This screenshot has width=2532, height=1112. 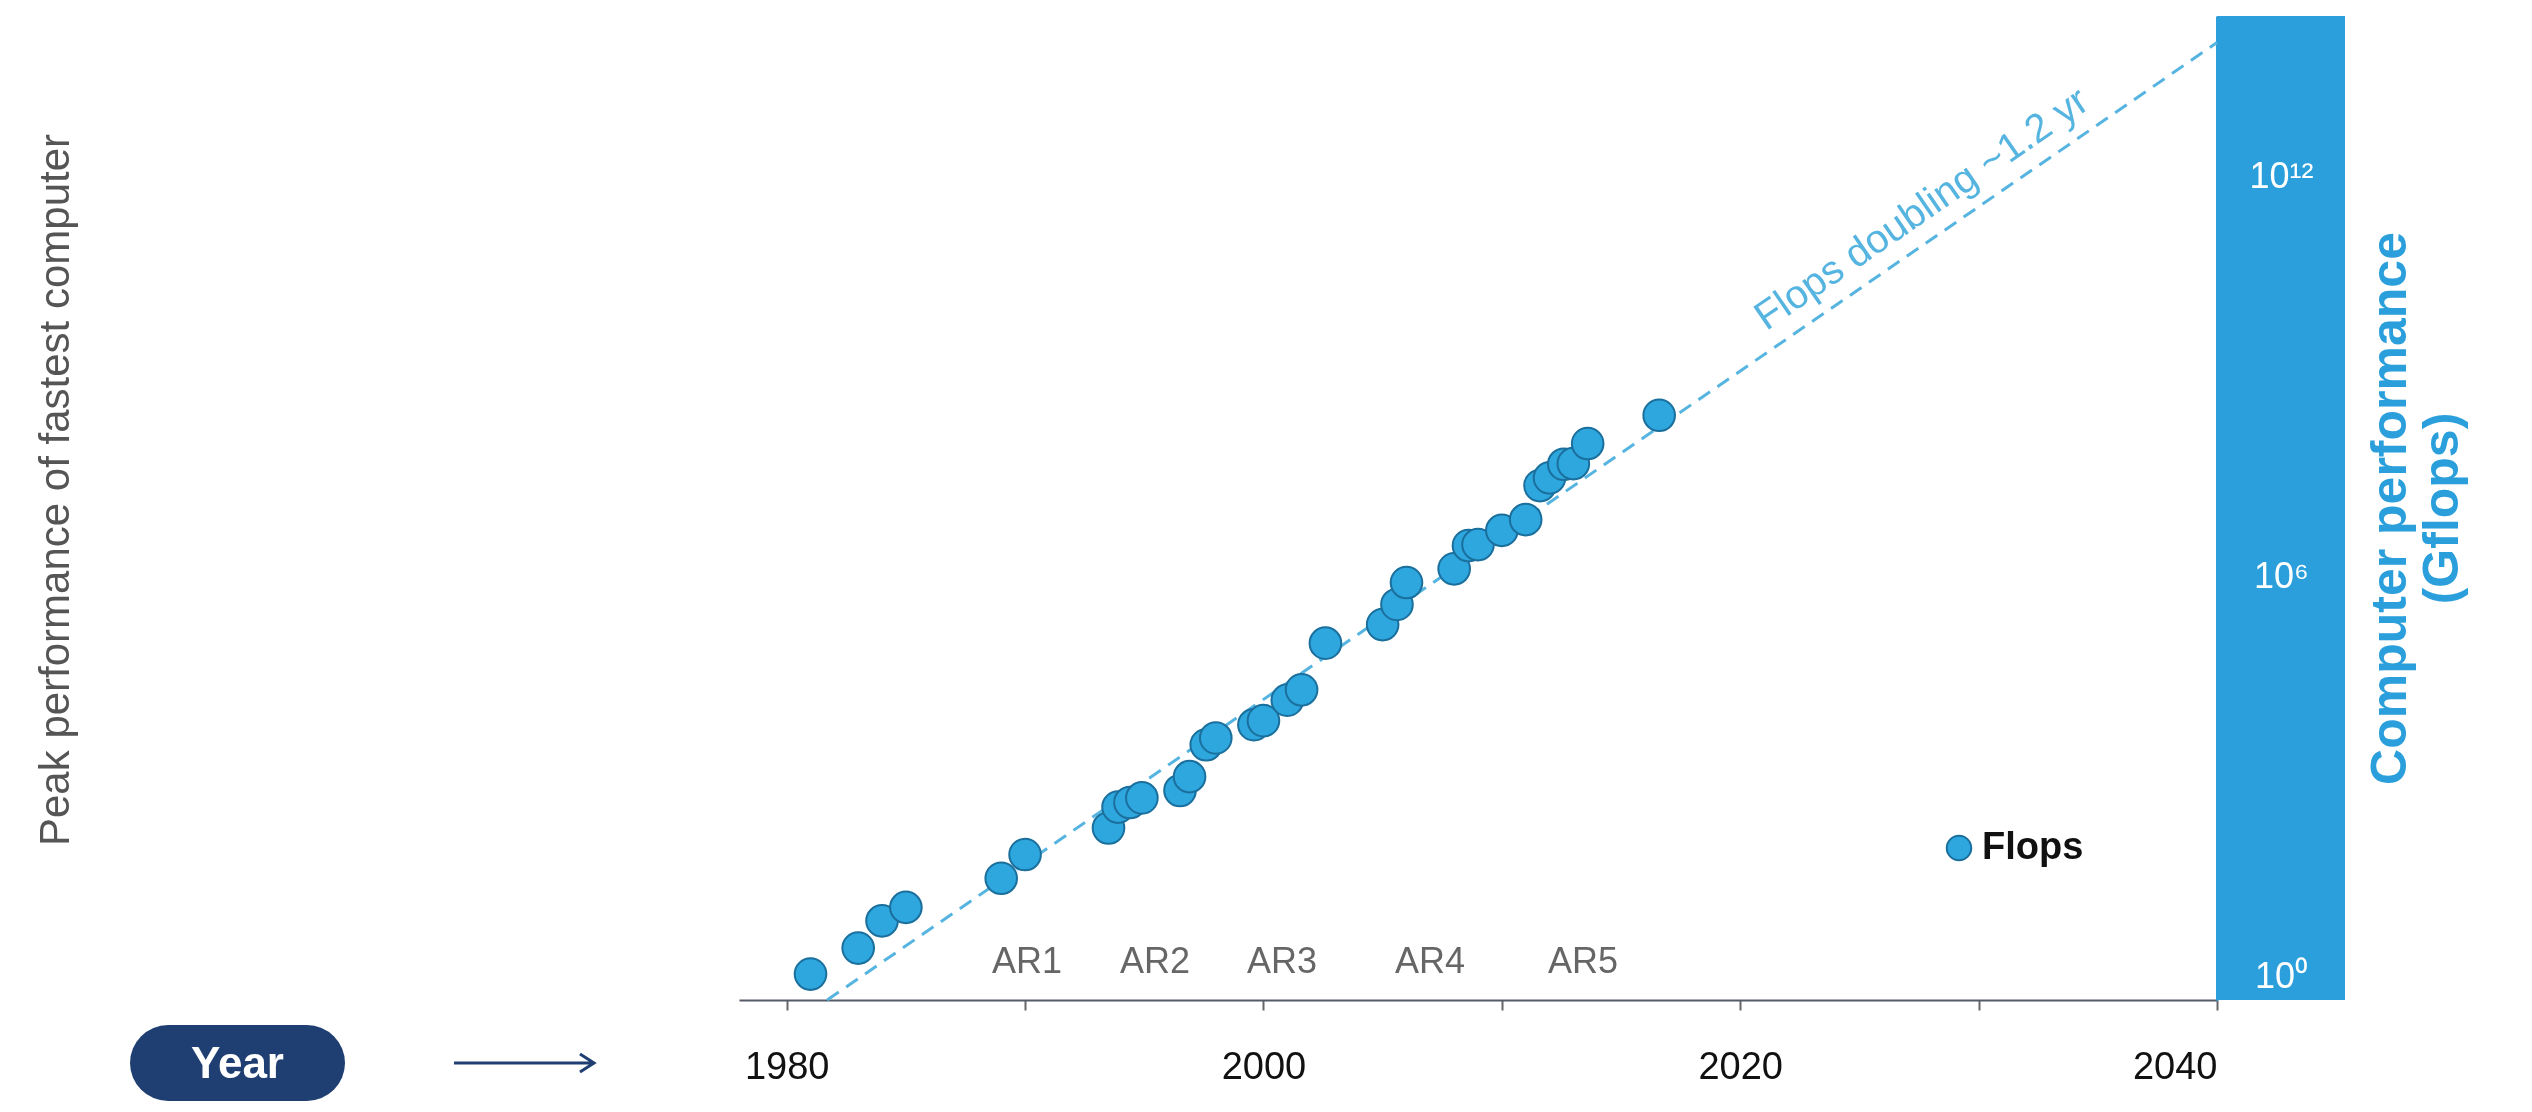 I want to click on text: Year, so click(x=237, y=1063).